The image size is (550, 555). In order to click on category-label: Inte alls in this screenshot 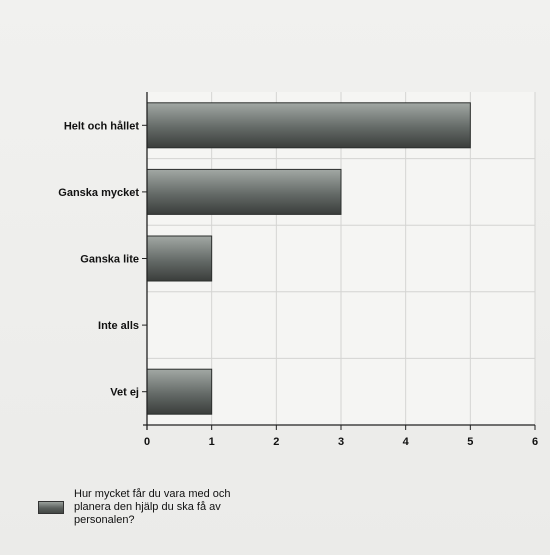, I will do `click(118, 326)`.